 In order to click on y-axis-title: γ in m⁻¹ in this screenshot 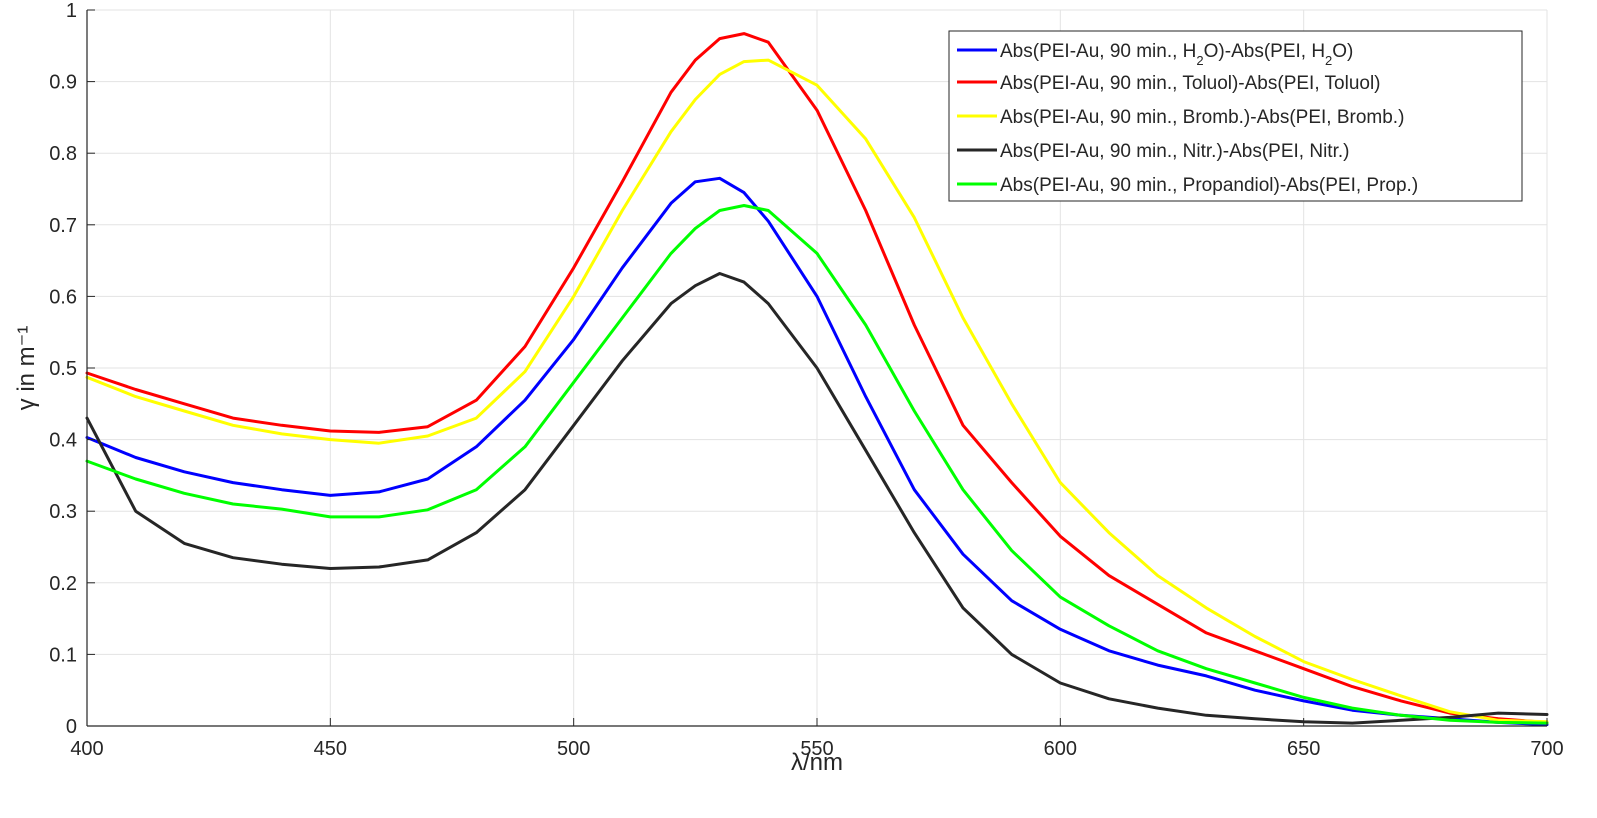, I will do `click(26, 368)`.